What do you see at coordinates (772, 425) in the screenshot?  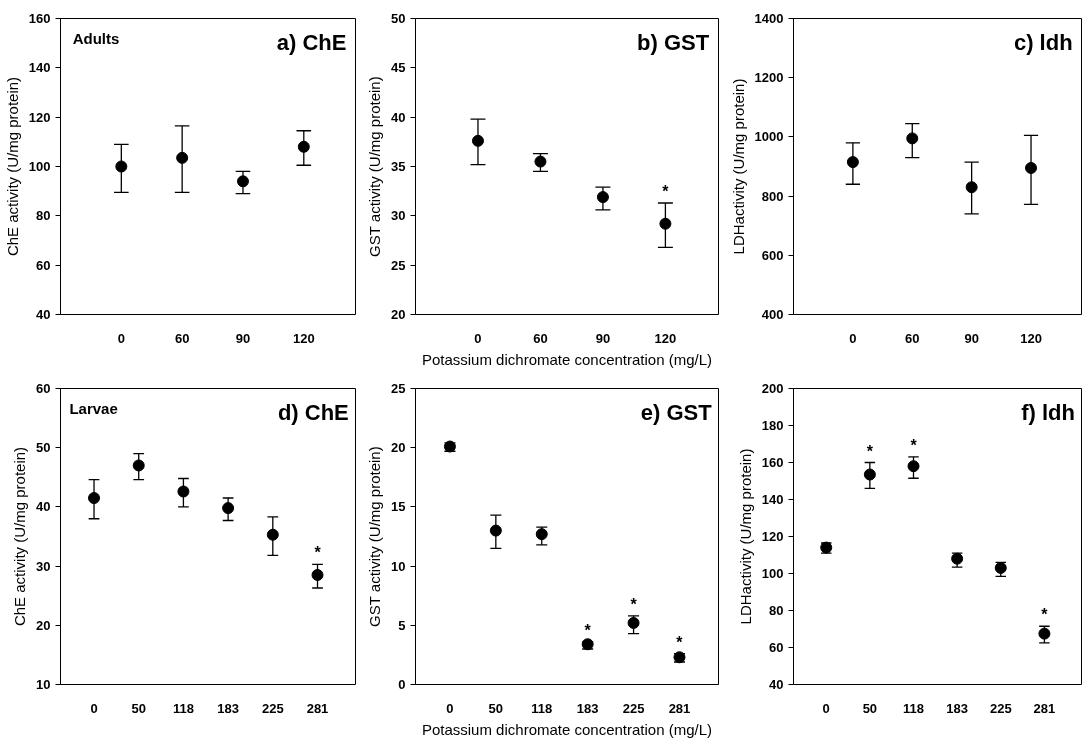 I see `y-tick-label: 180` at bounding box center [772, 425].